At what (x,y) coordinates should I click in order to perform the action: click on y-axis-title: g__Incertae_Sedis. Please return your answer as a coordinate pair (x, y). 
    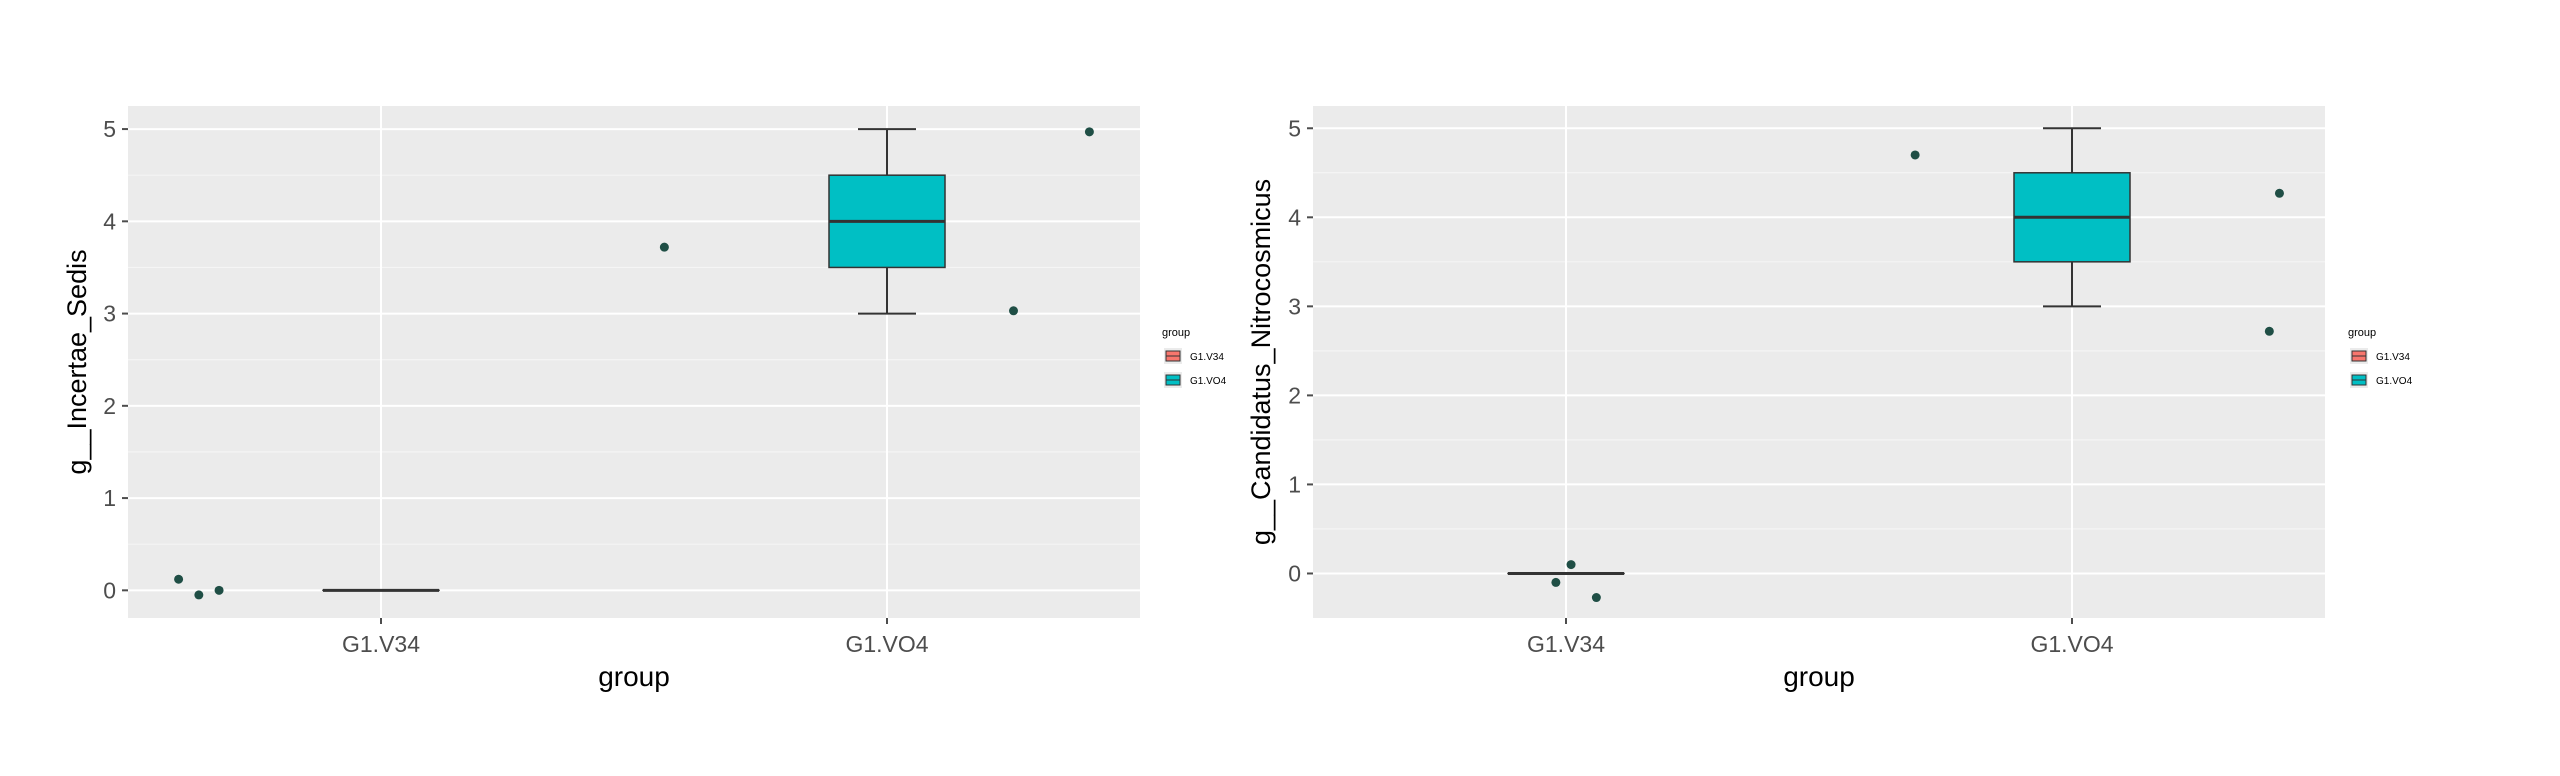
    Looking at the image, I should click on (77, 361).